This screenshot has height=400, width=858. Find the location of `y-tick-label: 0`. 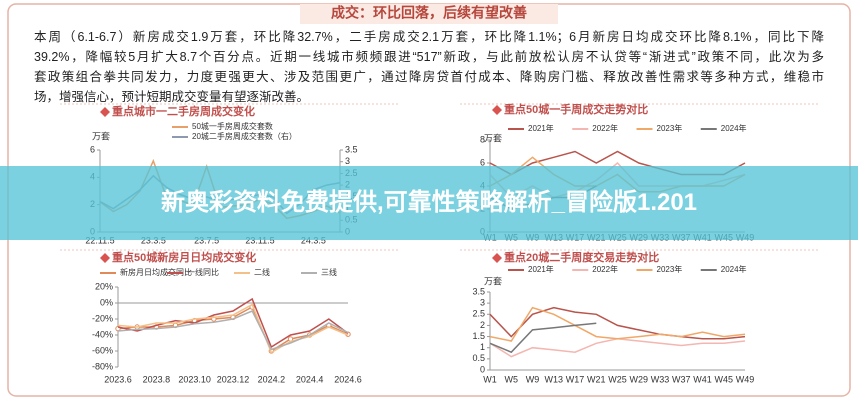

y-tick-label: 0 is located at coordinates (482, 369).